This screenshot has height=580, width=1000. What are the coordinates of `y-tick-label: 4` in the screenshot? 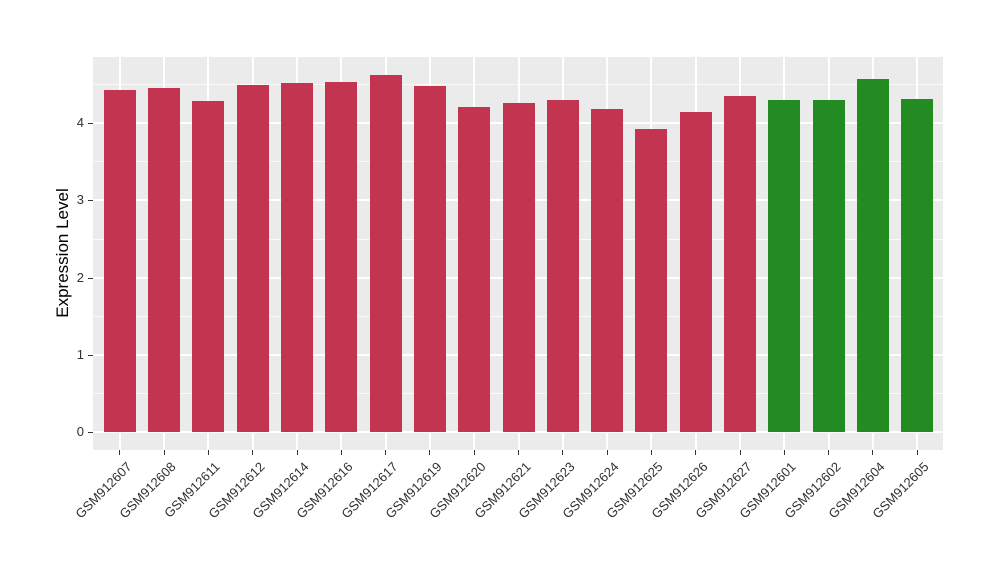 It's located at (80, 123).